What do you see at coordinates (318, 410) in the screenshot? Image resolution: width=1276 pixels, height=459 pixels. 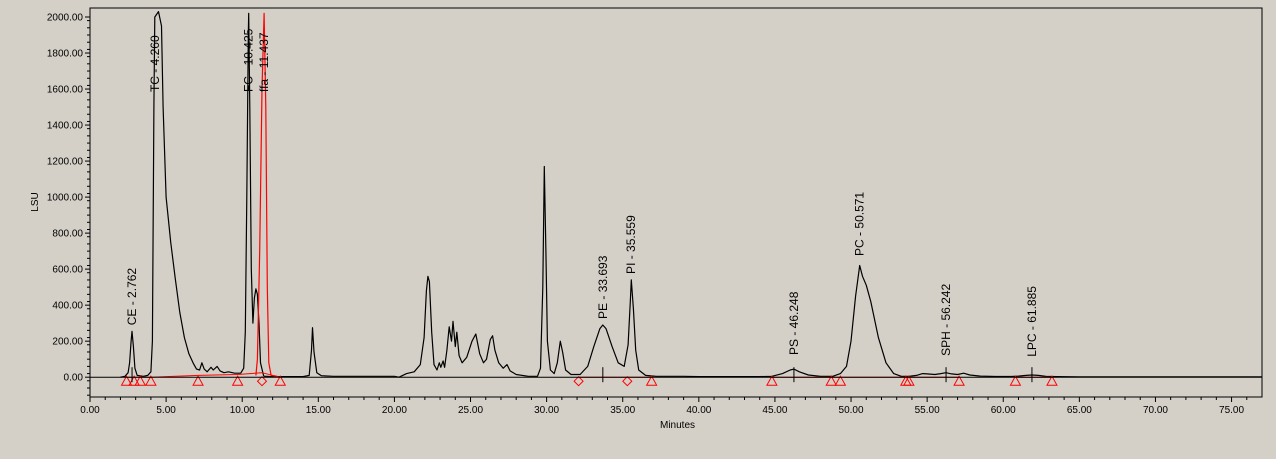 I see `x-tick-label: 15.00` at bounding box center [318, 410].